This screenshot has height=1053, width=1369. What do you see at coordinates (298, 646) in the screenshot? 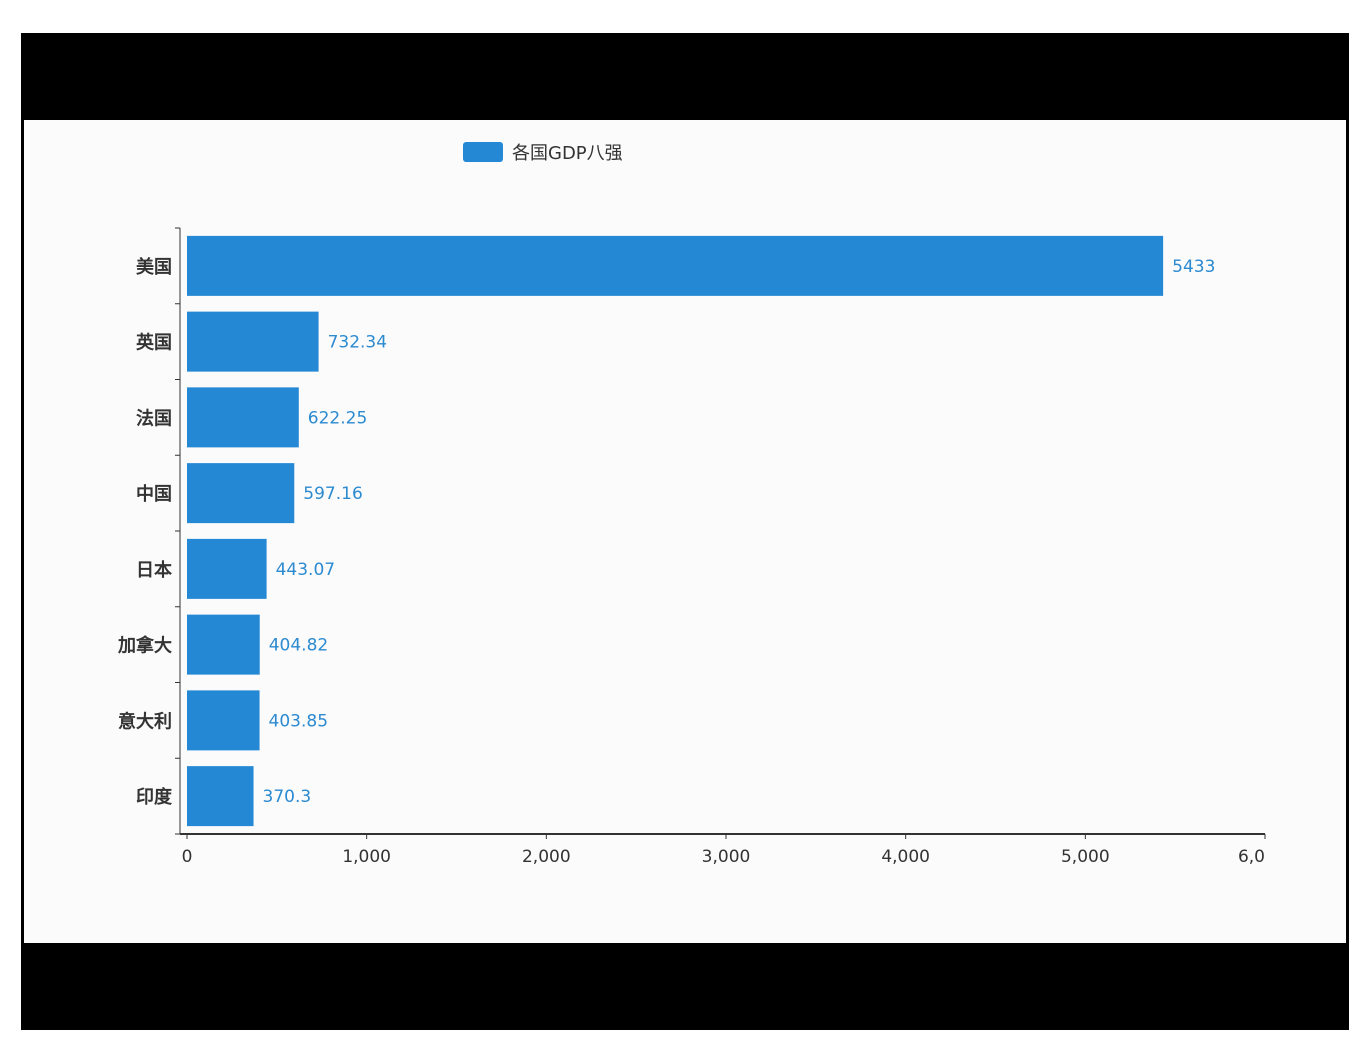
I see `bar-value-label: 404.82` at bounding box center [298, 646].